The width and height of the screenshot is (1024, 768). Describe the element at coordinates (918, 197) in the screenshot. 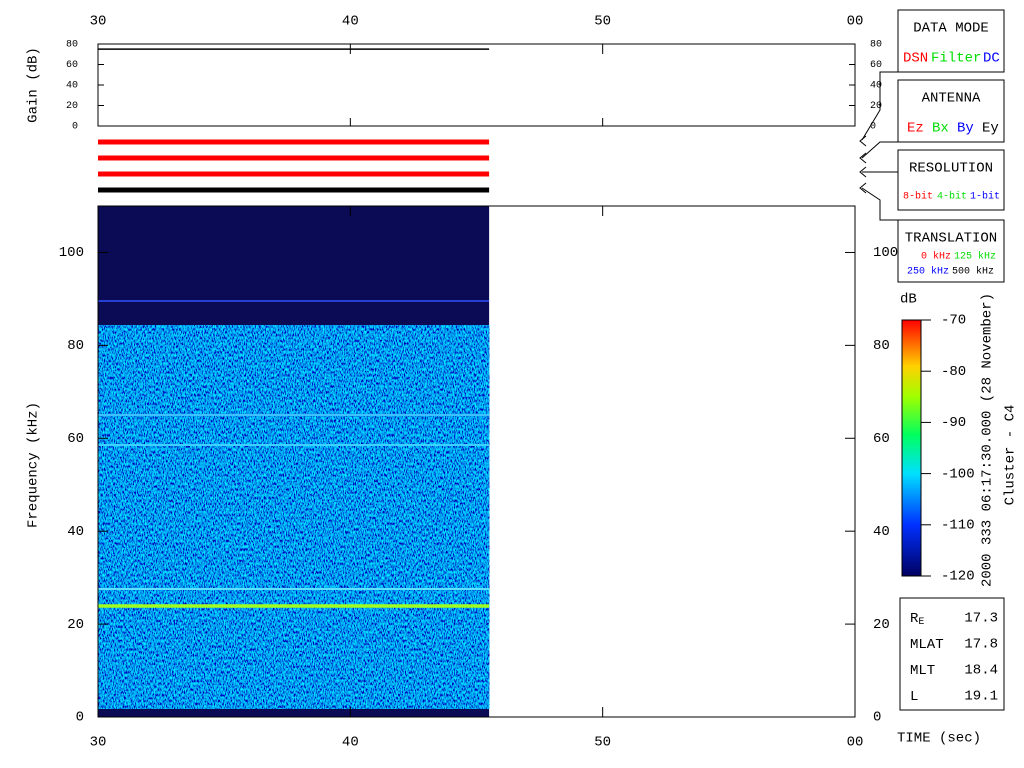

I see `panel-item: 8-bit` at that location.